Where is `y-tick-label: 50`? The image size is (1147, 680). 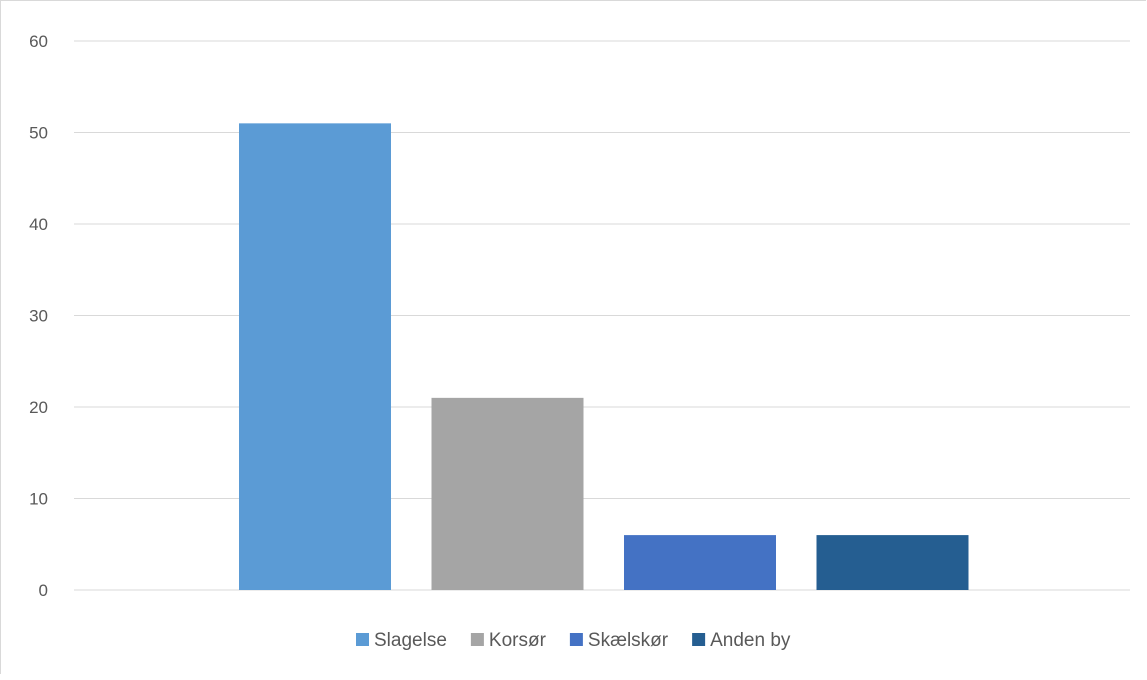 y-tick-label: 50 is located at coordinates (38, 133).